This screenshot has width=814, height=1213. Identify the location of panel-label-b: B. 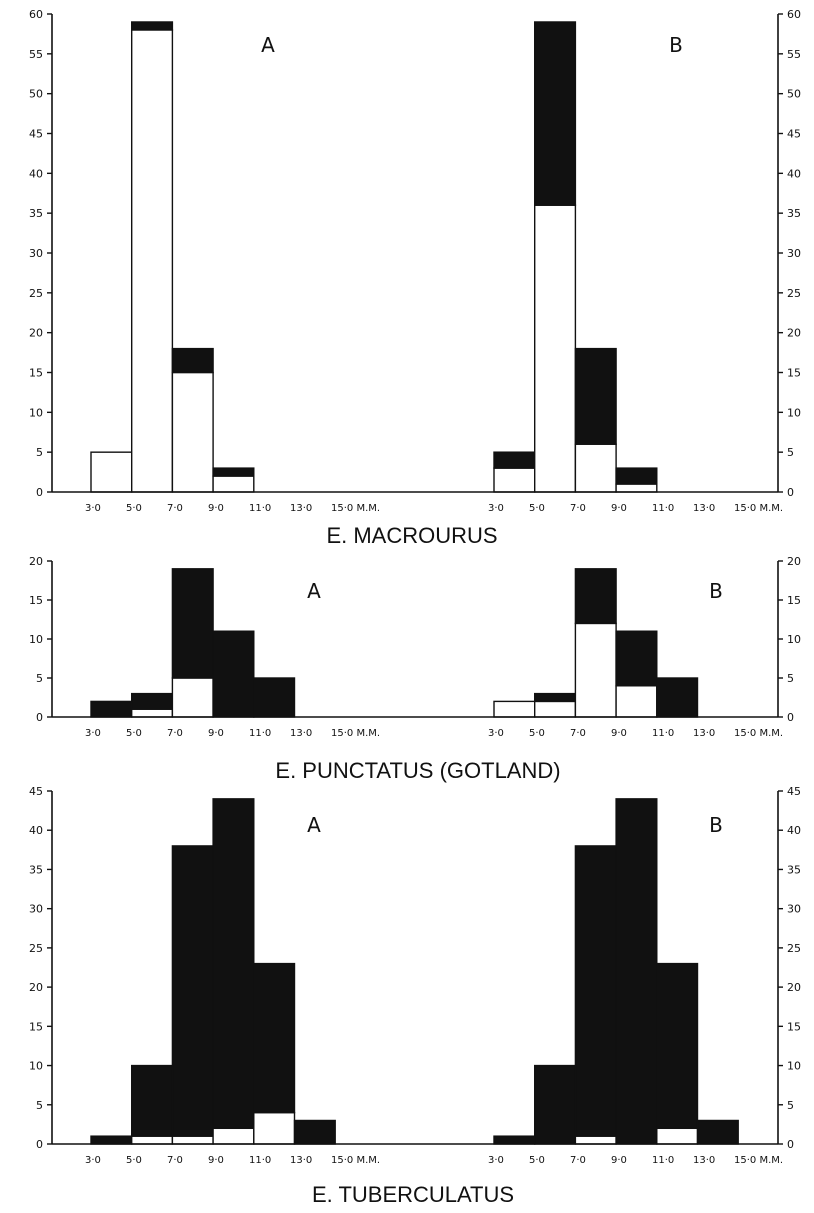
(676, 45).